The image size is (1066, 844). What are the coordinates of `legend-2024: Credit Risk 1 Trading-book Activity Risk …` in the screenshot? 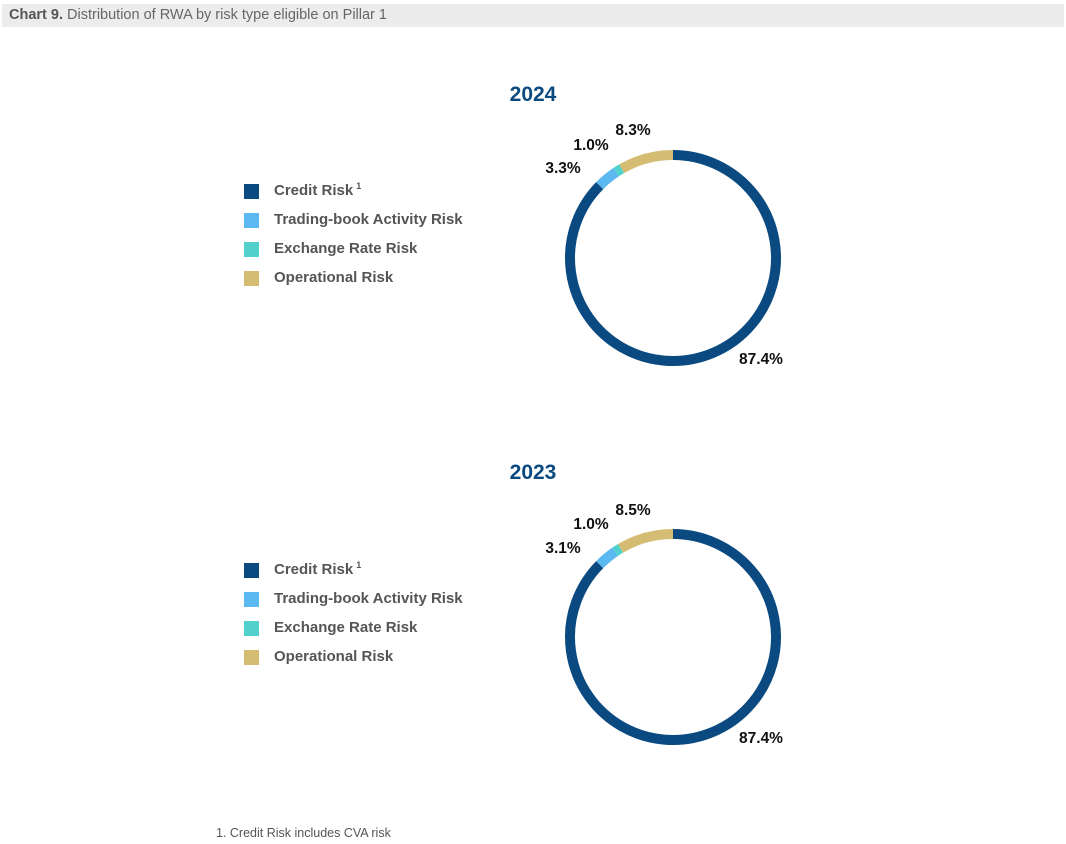 It's located at (374, 239).